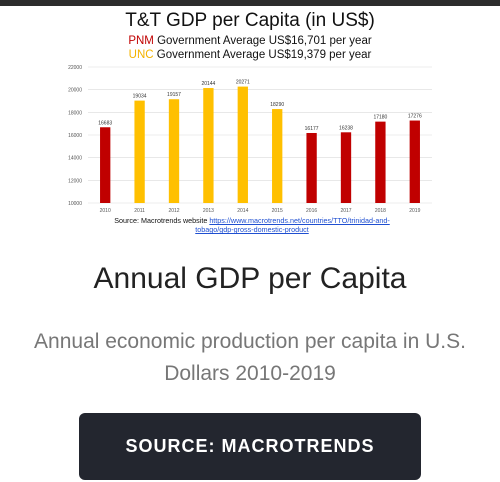  What do you see at coordinates (105, 123) in the screenshot?
I see `data-label: 16683` at bounding box center [105, 123].